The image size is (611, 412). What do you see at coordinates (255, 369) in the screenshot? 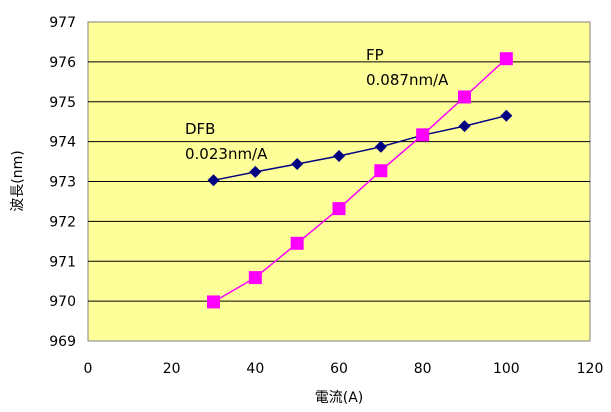
I see `x-tick-label: 40` at bounding box center [255, 369].